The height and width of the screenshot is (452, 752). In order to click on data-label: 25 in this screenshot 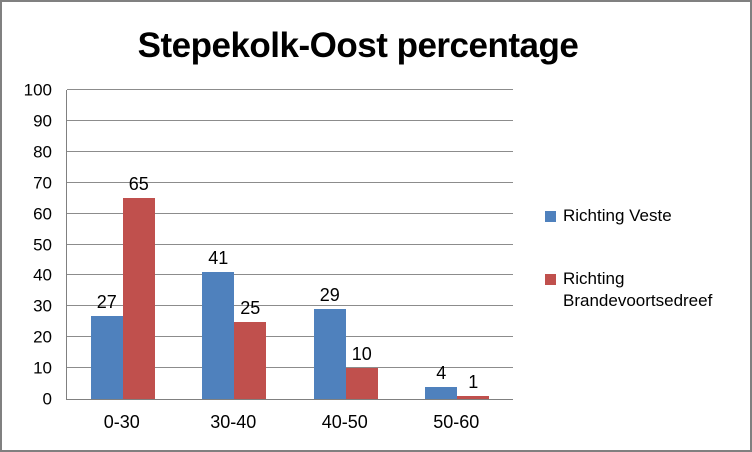, I will do `click(250, 307)`.